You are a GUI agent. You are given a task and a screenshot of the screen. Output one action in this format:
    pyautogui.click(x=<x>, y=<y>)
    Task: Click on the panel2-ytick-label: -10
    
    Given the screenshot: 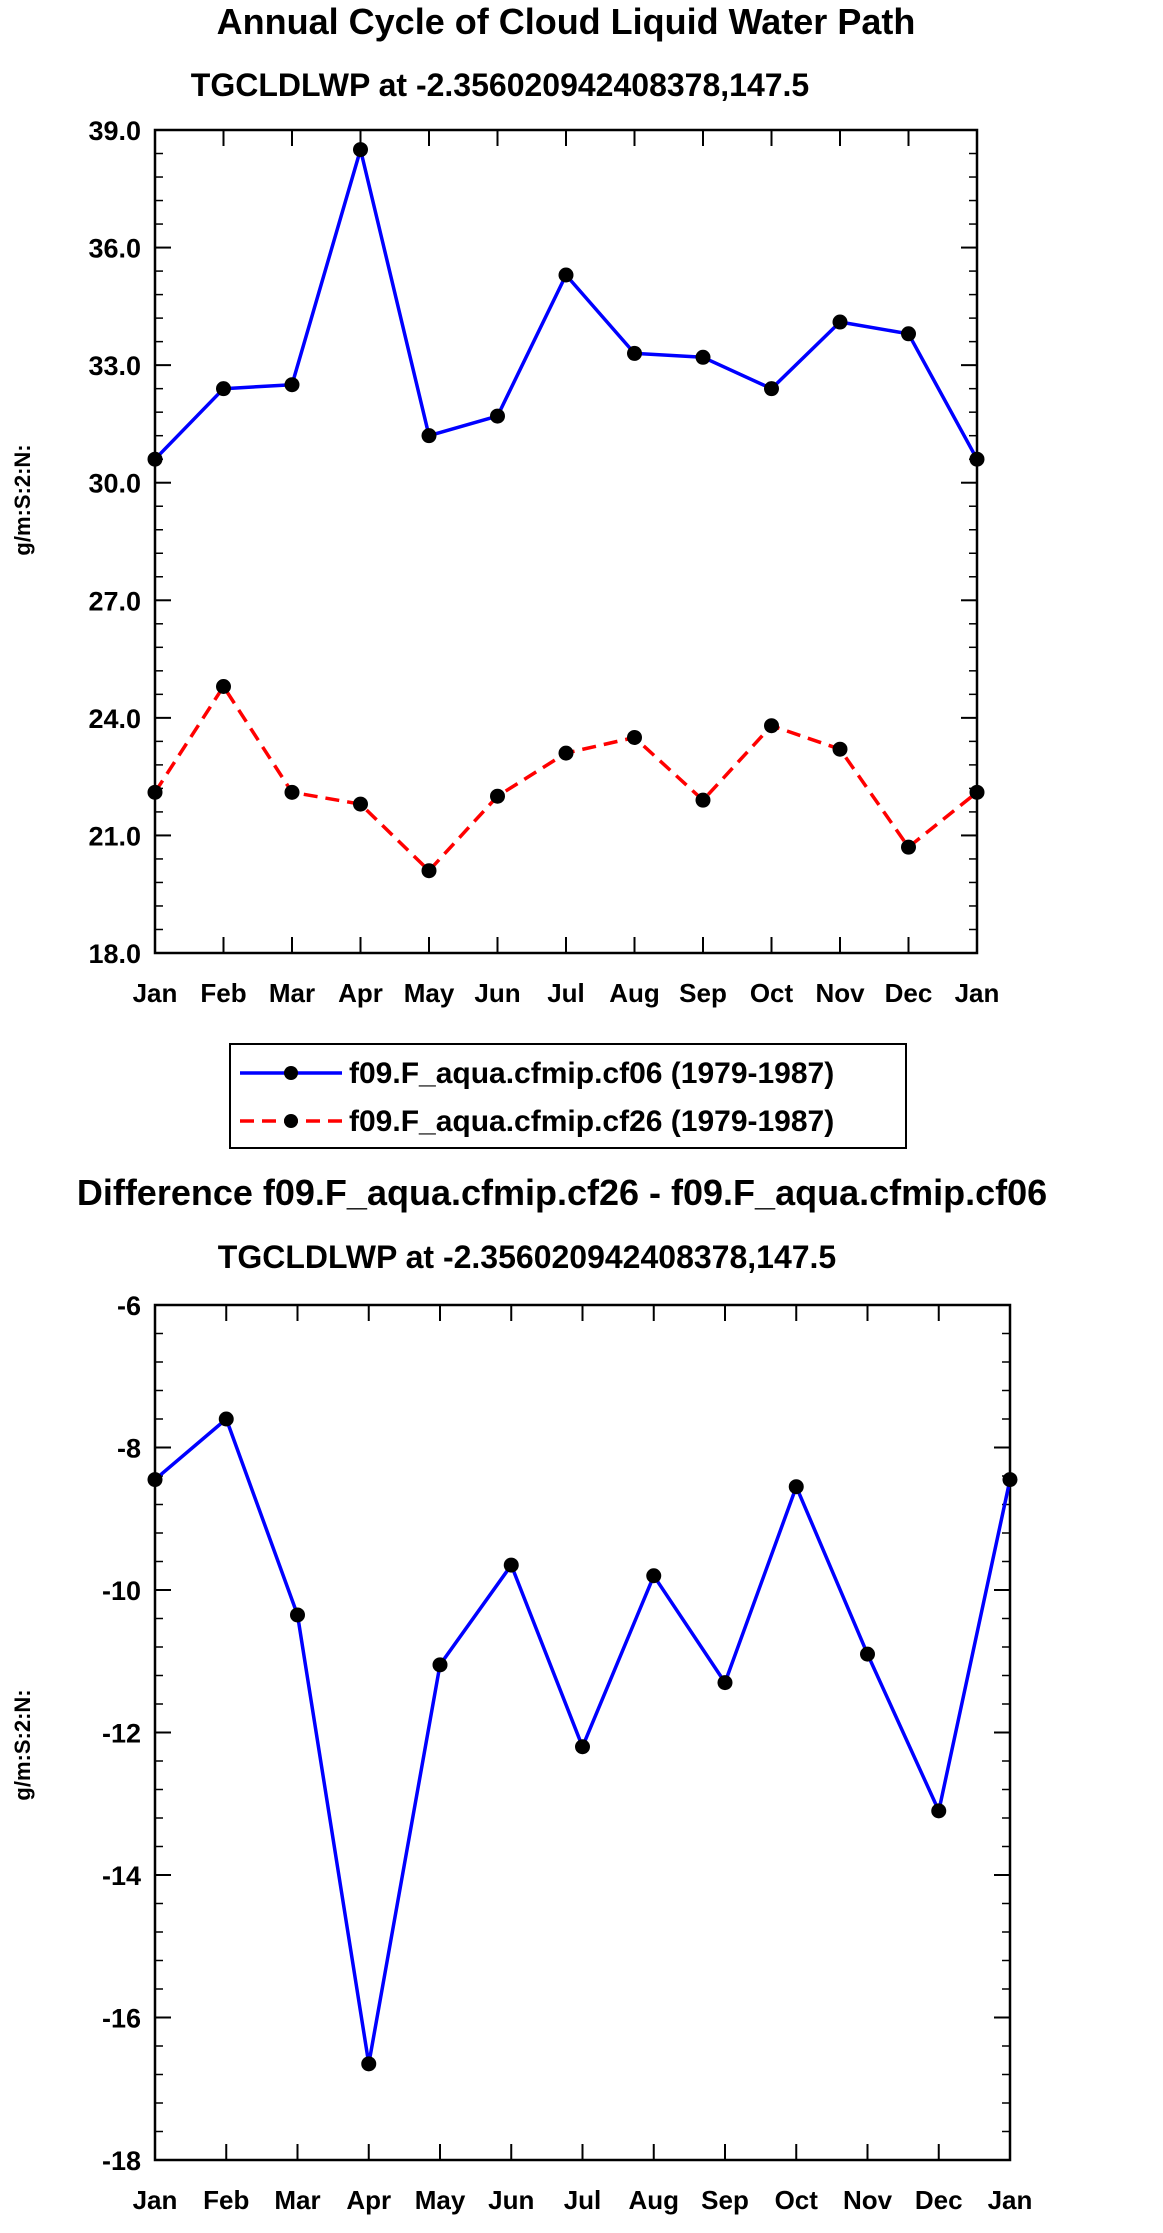 What is the action you would take?
    pyautogui.click(x=121, y=1591)
    